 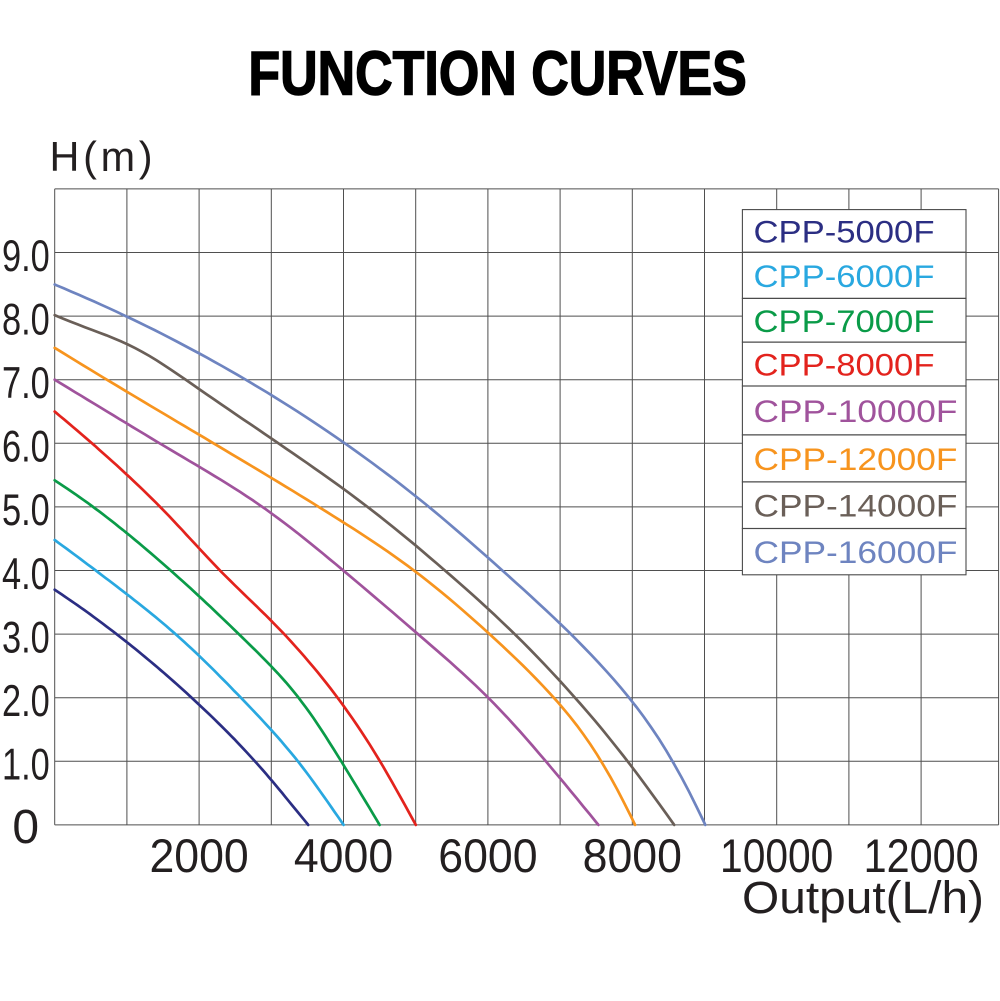 I want to click on svg-text: FUNCTION CURVES, so click(x=497, y=73).